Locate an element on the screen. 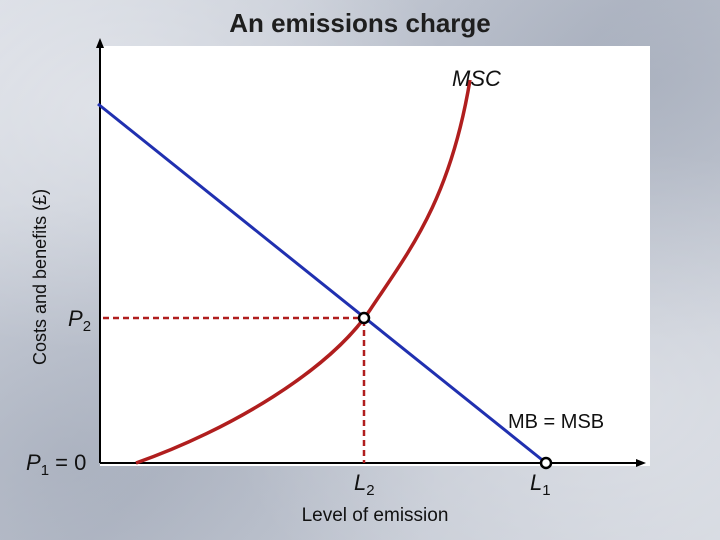 Image resolution: width=720 pixels, height=540 pixels. p1-label: P1 = 0 is located at coordinates (56, 464).